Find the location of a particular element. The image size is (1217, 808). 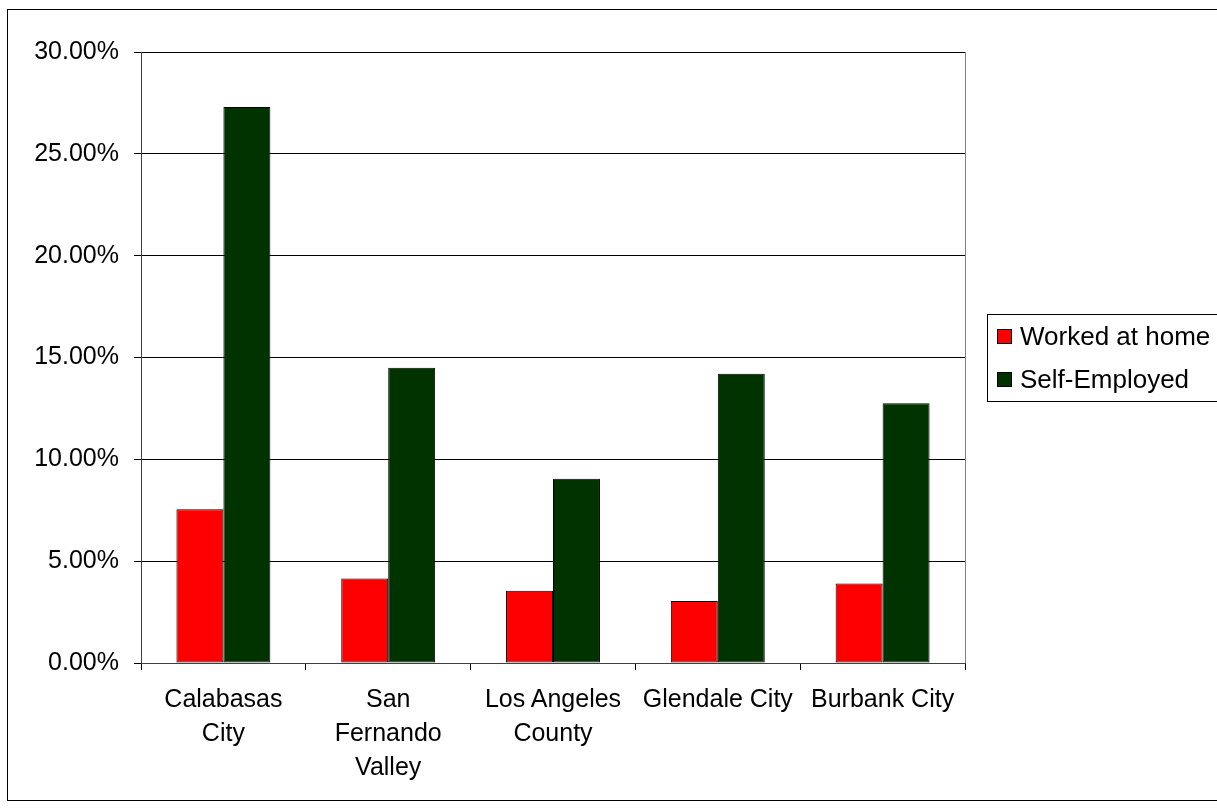

y-tick-label: 10.00% is located at coordinates (76, 457).